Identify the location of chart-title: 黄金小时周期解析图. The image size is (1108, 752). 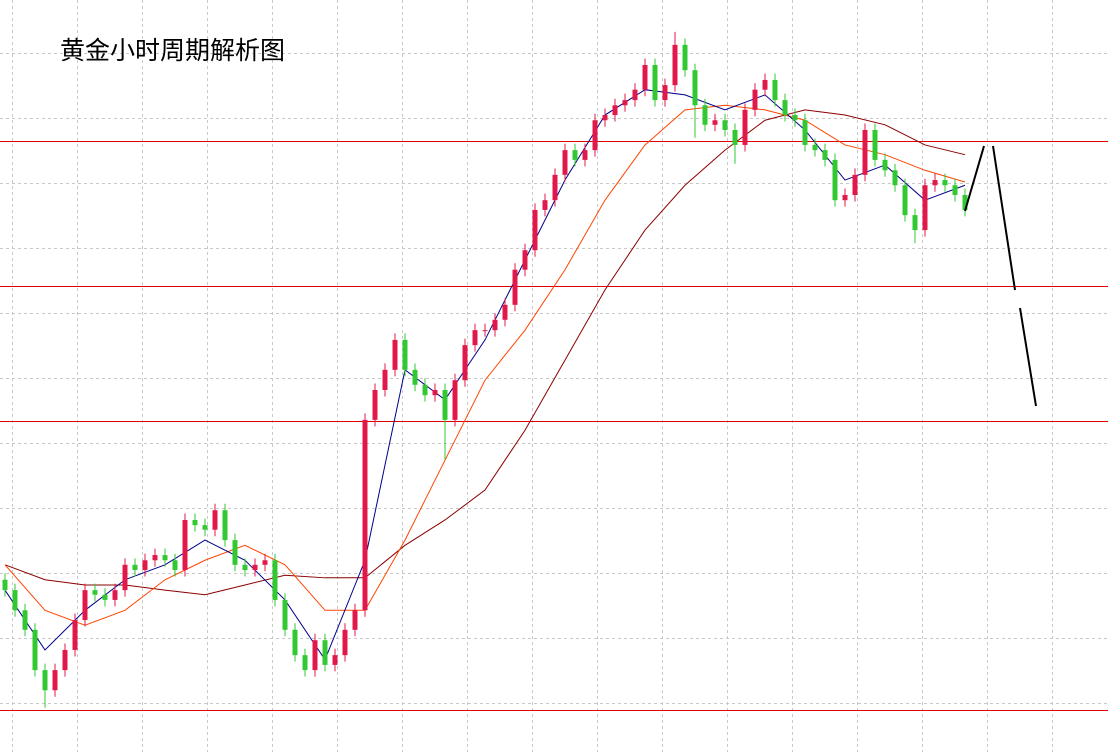
(172, 50).